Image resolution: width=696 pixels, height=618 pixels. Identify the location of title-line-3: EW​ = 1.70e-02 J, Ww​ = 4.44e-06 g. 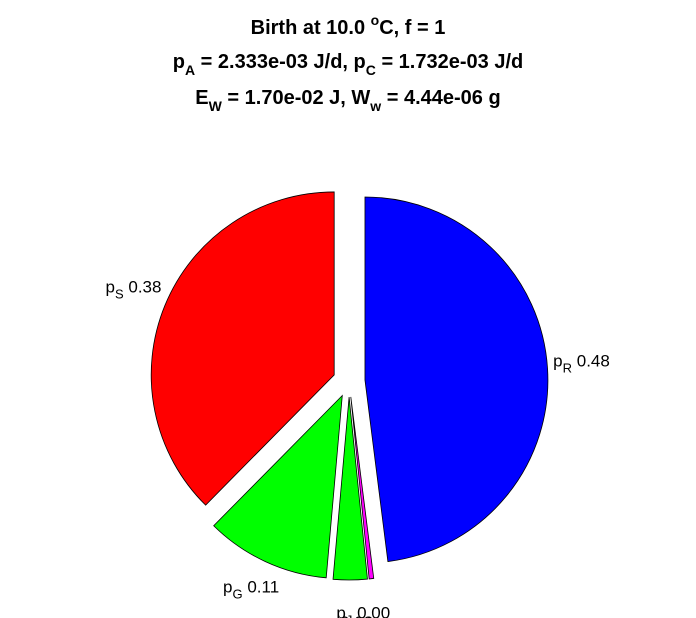
(347, 100).